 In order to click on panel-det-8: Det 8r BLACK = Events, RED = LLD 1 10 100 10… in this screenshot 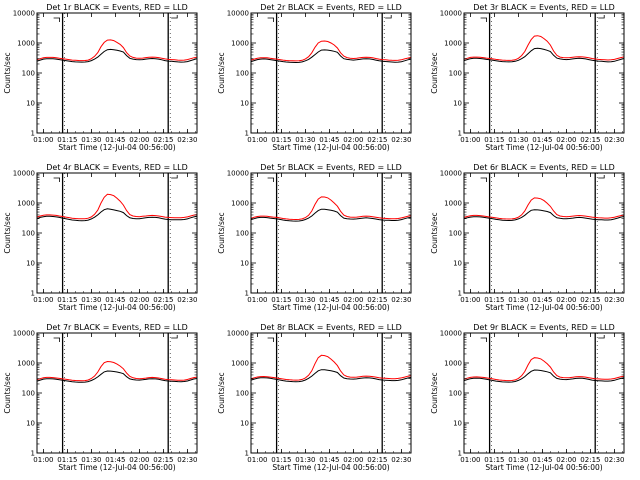, I will do `click(314, 397)`.